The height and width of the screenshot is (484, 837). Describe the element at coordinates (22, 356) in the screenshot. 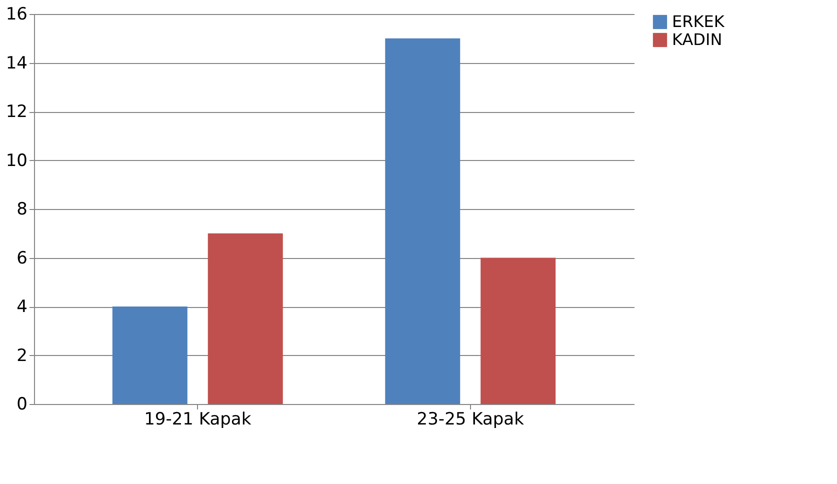

I see `y-tick-label: 2` at that location.